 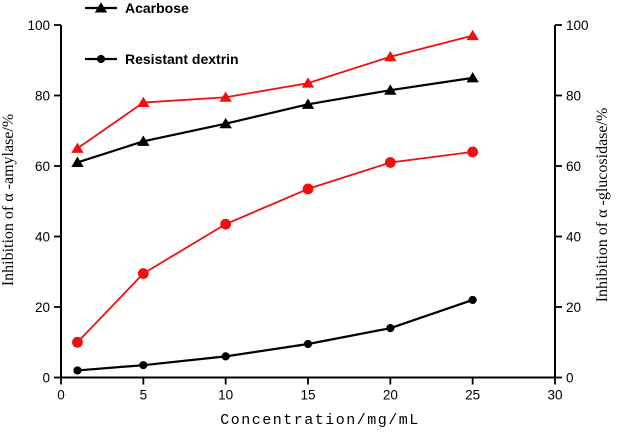 I want to click on y-axis-tick-label-left: 80, so click(x=42, y=95).